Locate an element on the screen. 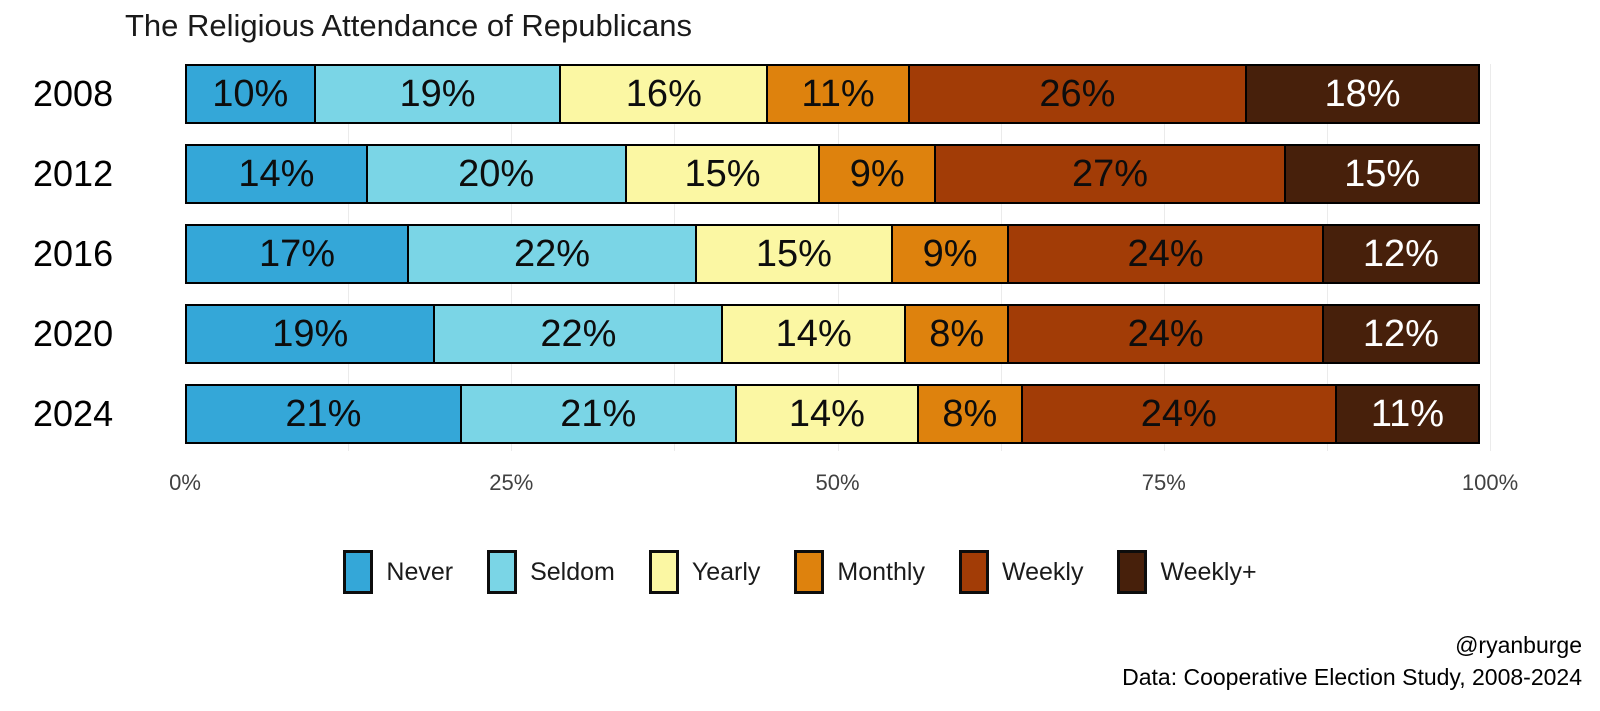 The image size is (1600, 711). legend-item-monthly: Monthly is located at coordinates (859, 572).